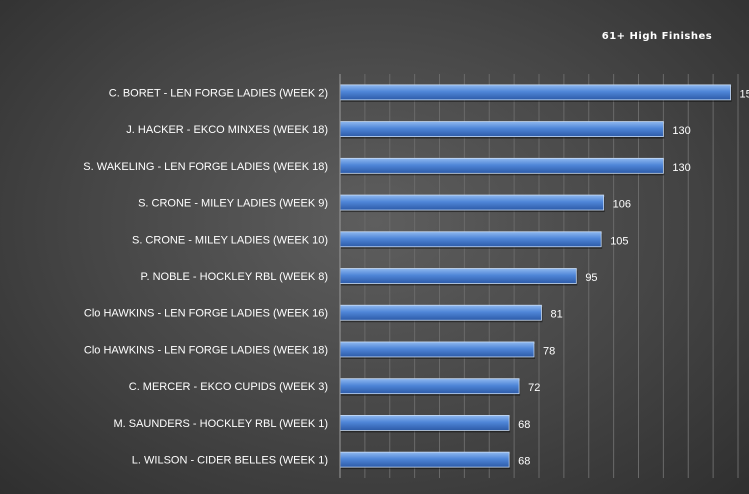 The height and width of the screenshot is (494, 749). I want to click on category-label: P. NOBLE - HOCKLEY RBL (WEEK 8), so click(234, 277).